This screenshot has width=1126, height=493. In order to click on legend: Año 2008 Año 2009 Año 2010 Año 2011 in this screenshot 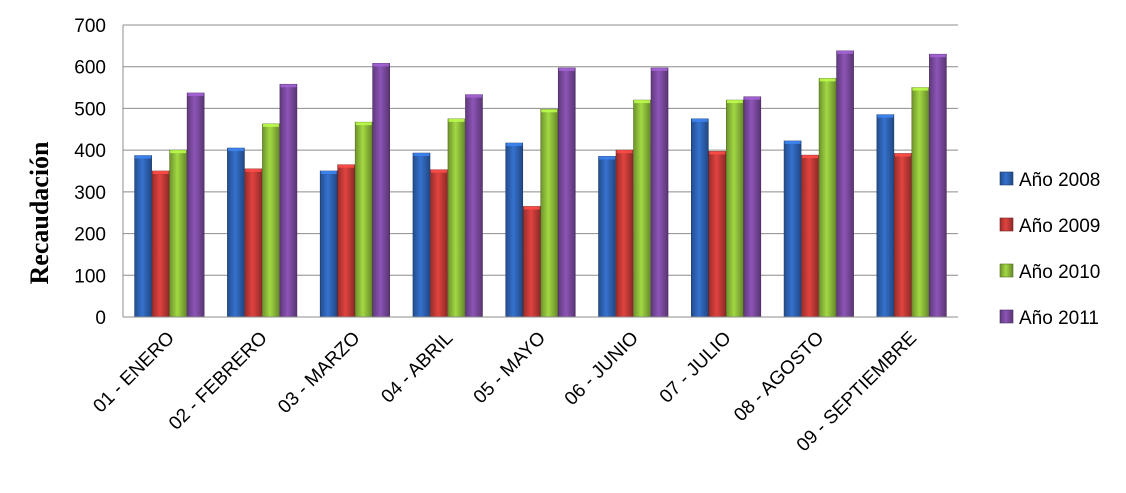, I will do `click(1049, 249)`.